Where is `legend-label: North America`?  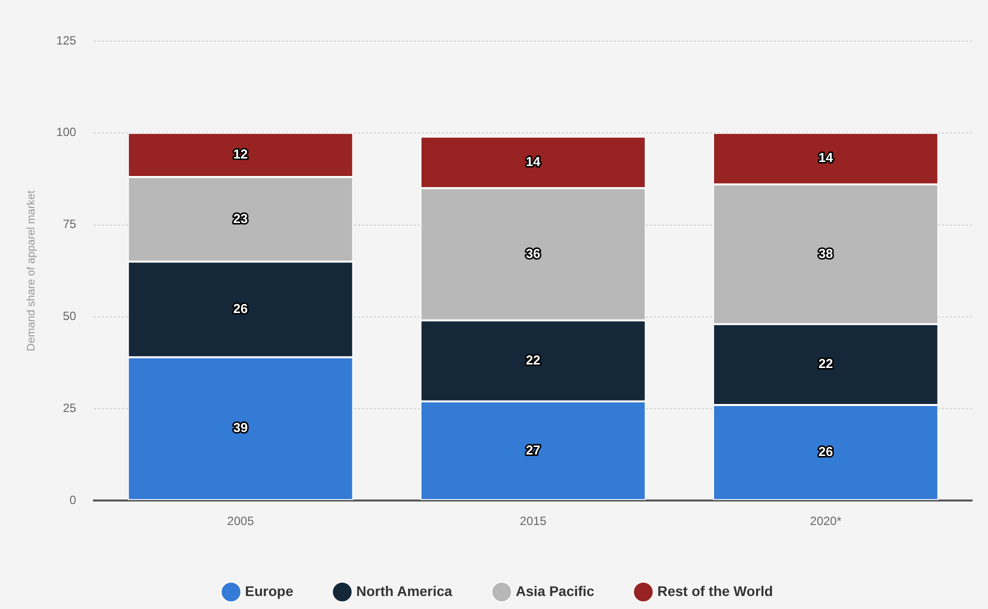 legend-label: North America is located at coordinates (404, 590).